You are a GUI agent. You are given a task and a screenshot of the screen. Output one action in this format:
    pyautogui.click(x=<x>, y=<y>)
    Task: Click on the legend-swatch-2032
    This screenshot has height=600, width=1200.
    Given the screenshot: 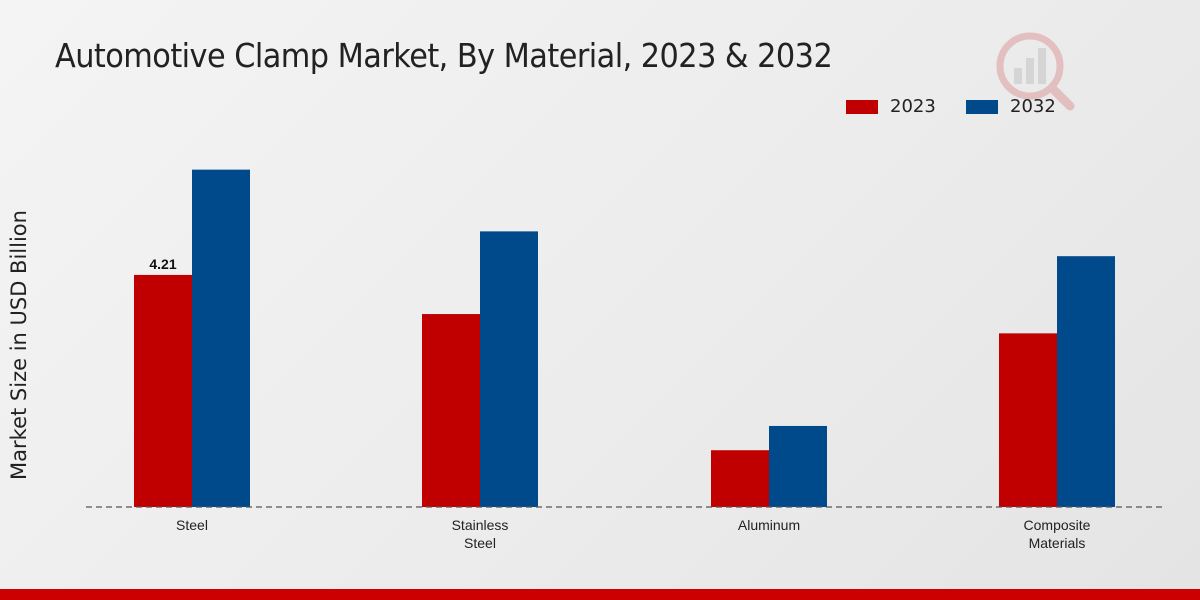 What is the action you would take?
    pyautogui.click(x=982, y=106)
    